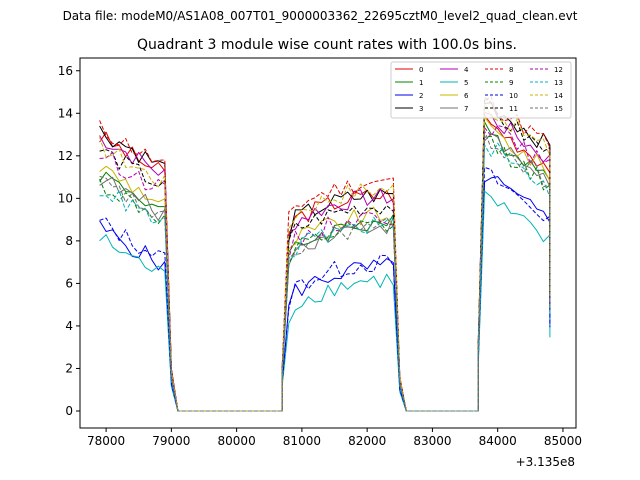 This screenshot has height=480, width=640. Describe the element at coordinates (498, 441) in the screenshot. I see `x-tick-label: 84000` at that location.